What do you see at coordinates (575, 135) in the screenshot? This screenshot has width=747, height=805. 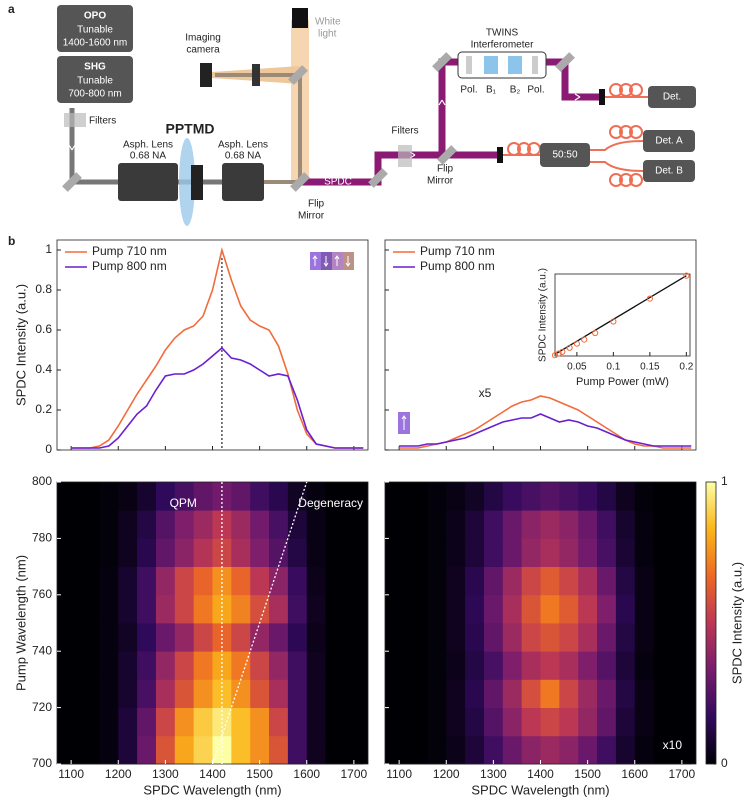 I see `fibers` at bounding box center [575, 135].